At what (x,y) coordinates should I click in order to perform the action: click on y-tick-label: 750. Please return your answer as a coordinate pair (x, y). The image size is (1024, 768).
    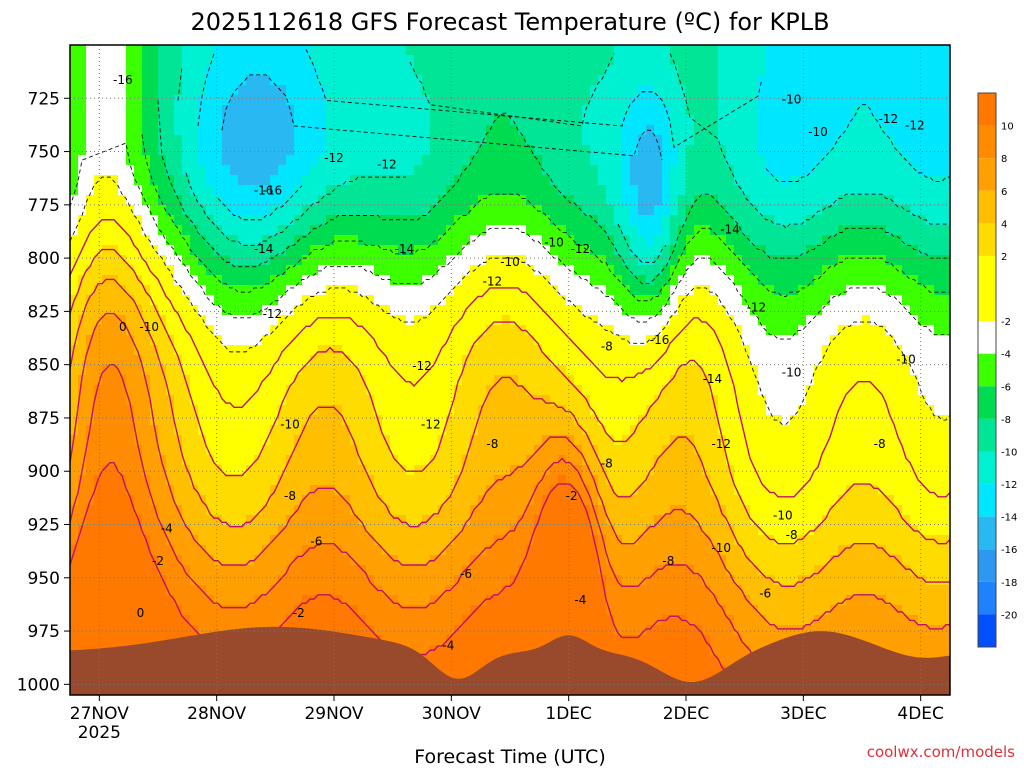
    Looking at the image, I should click on (44, 153).